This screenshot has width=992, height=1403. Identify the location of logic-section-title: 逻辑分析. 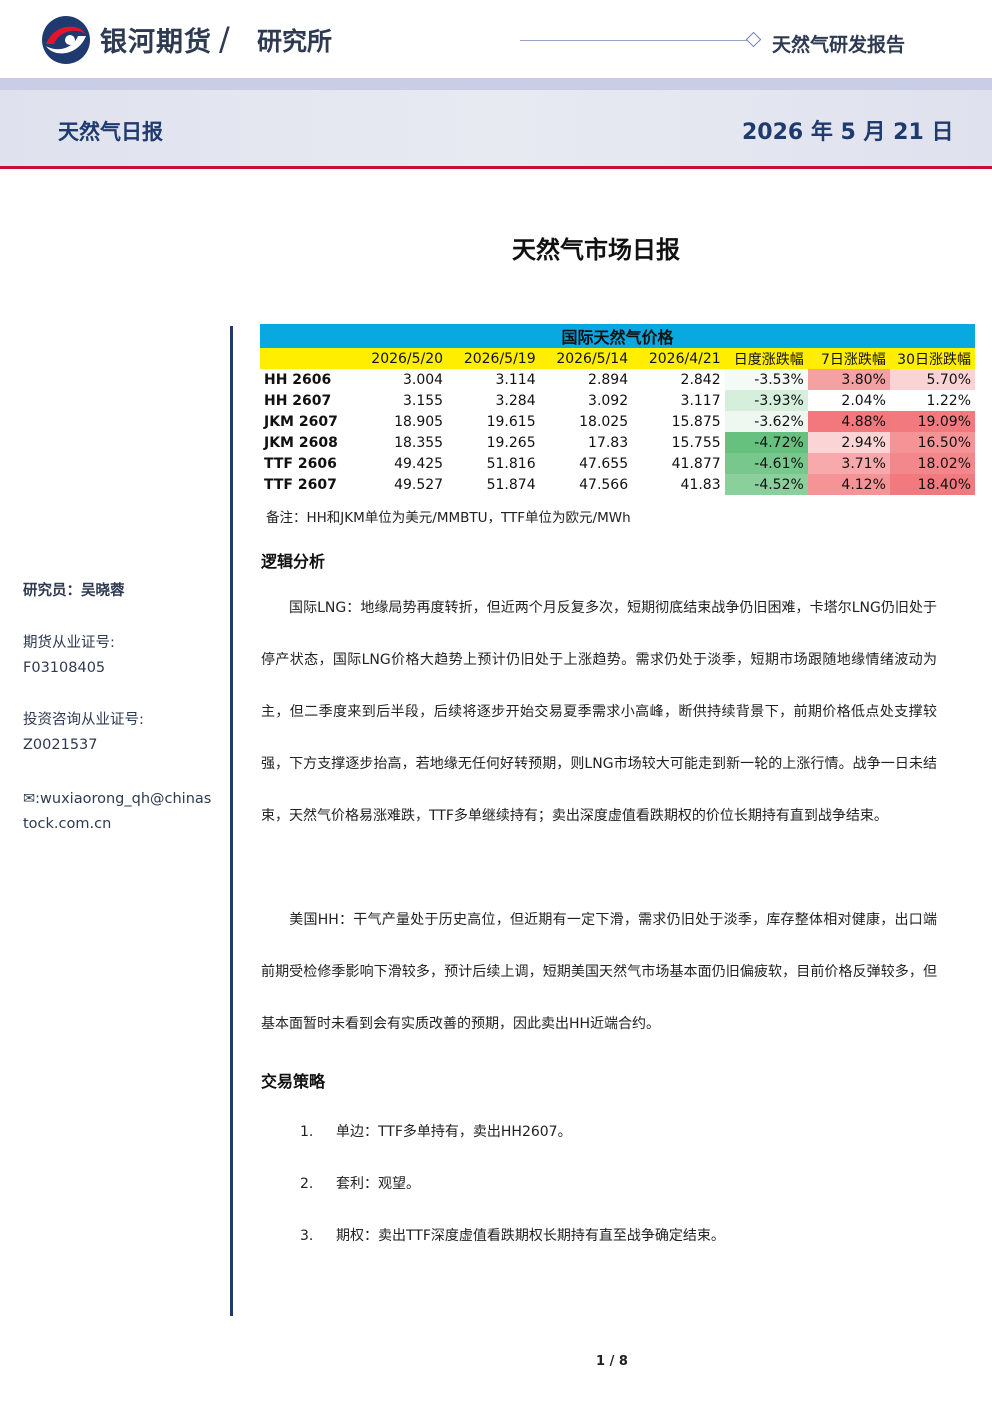
(293, 561).